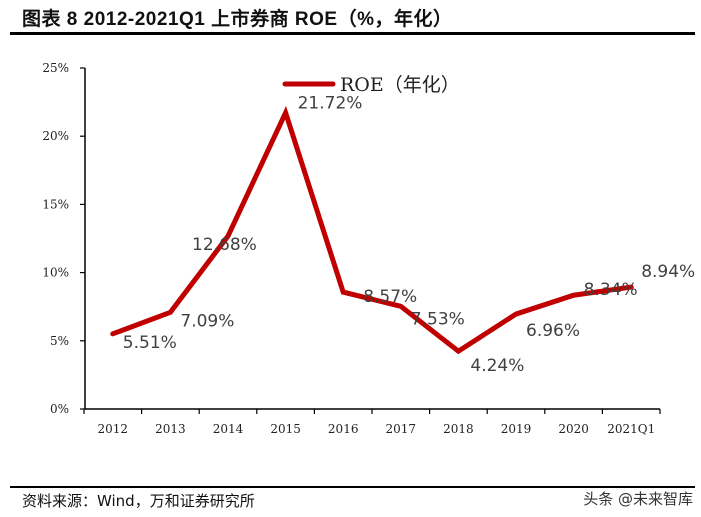  Describe the element at coordinates (285, 429) in the screenshot. I see `x-tick-label: 2015` at that location.